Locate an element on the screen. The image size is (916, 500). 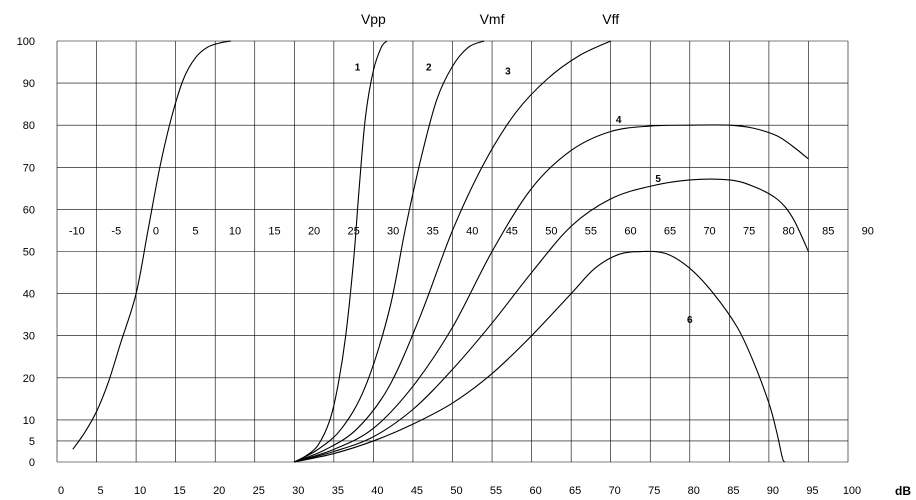
secondary-x-tick-label: 20 is located at coordinates (314, 231).